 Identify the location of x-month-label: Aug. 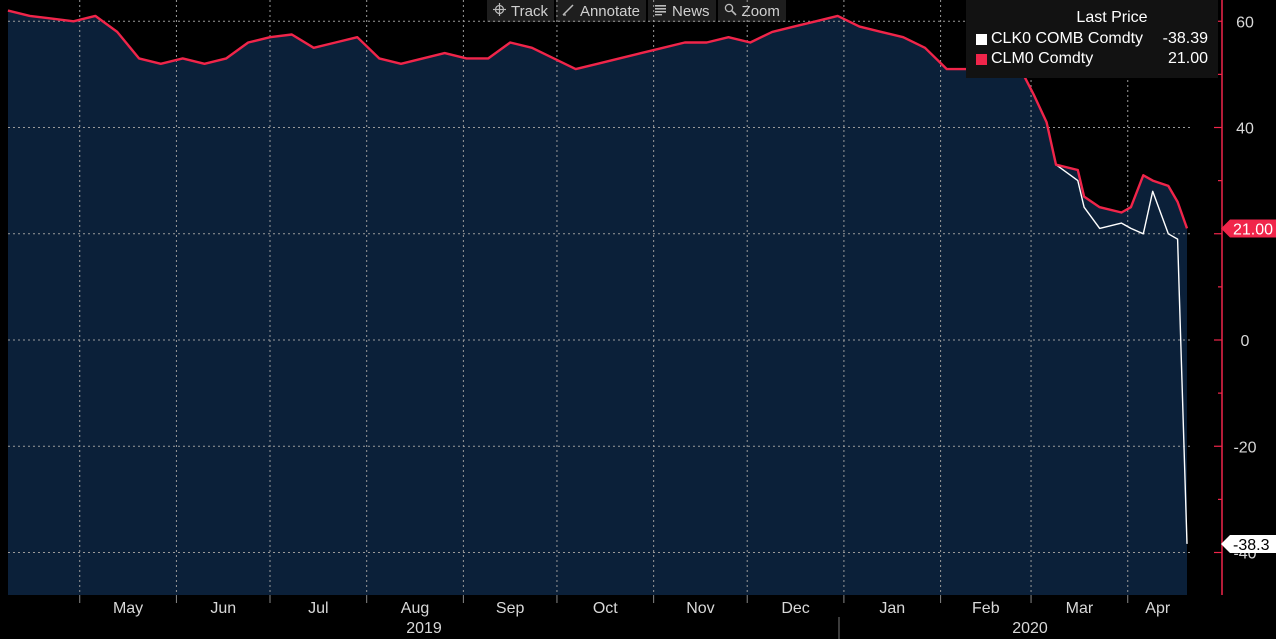
(415, 608).